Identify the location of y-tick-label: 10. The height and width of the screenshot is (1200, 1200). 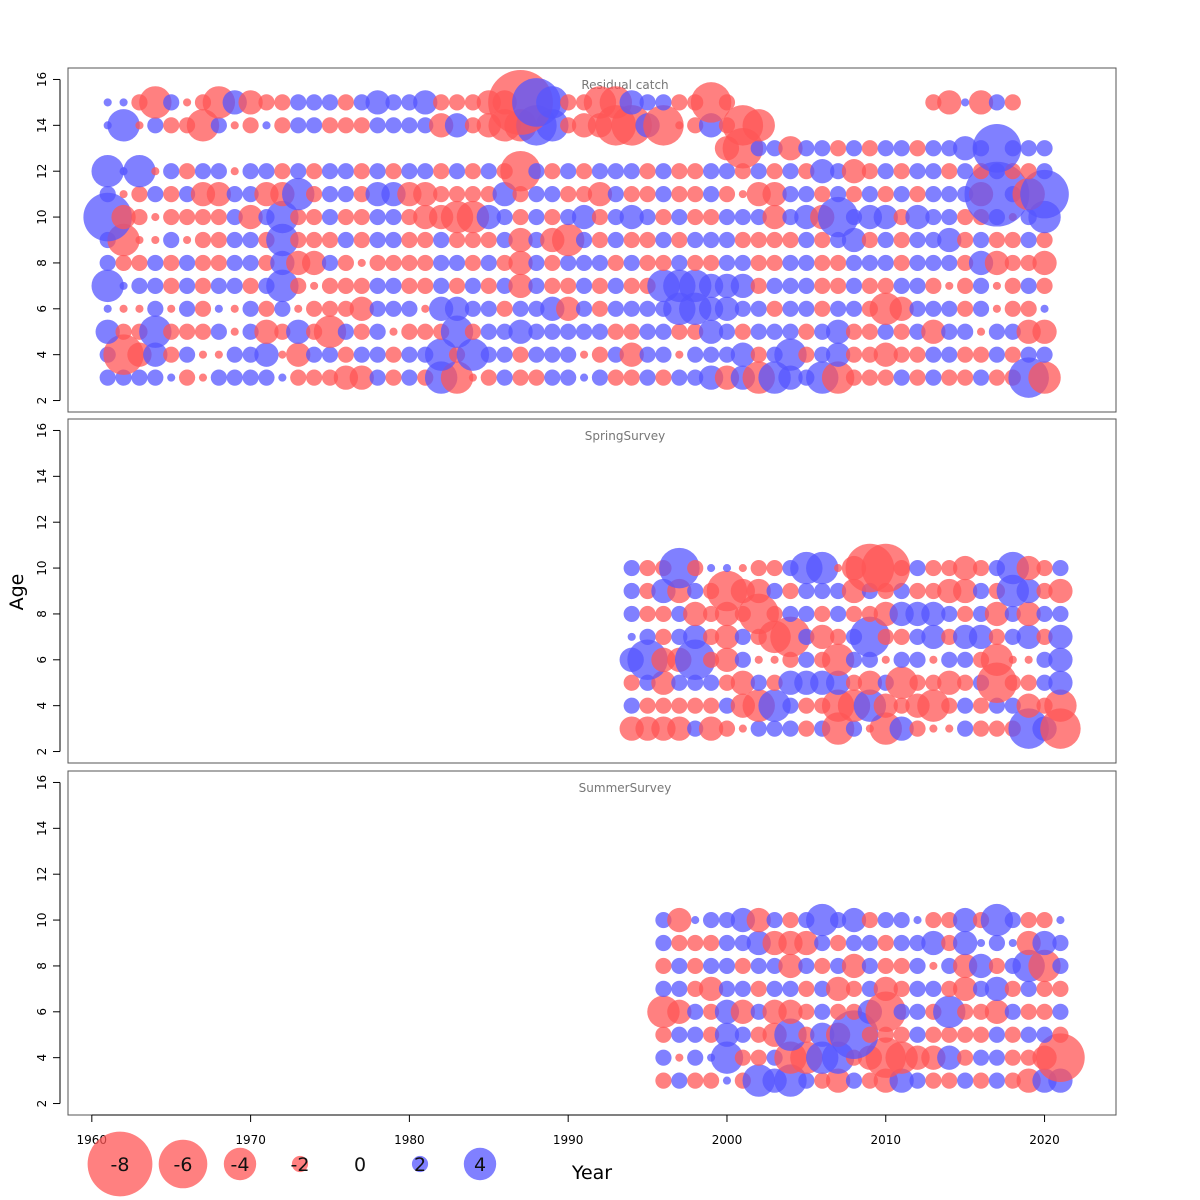
(42, 567).